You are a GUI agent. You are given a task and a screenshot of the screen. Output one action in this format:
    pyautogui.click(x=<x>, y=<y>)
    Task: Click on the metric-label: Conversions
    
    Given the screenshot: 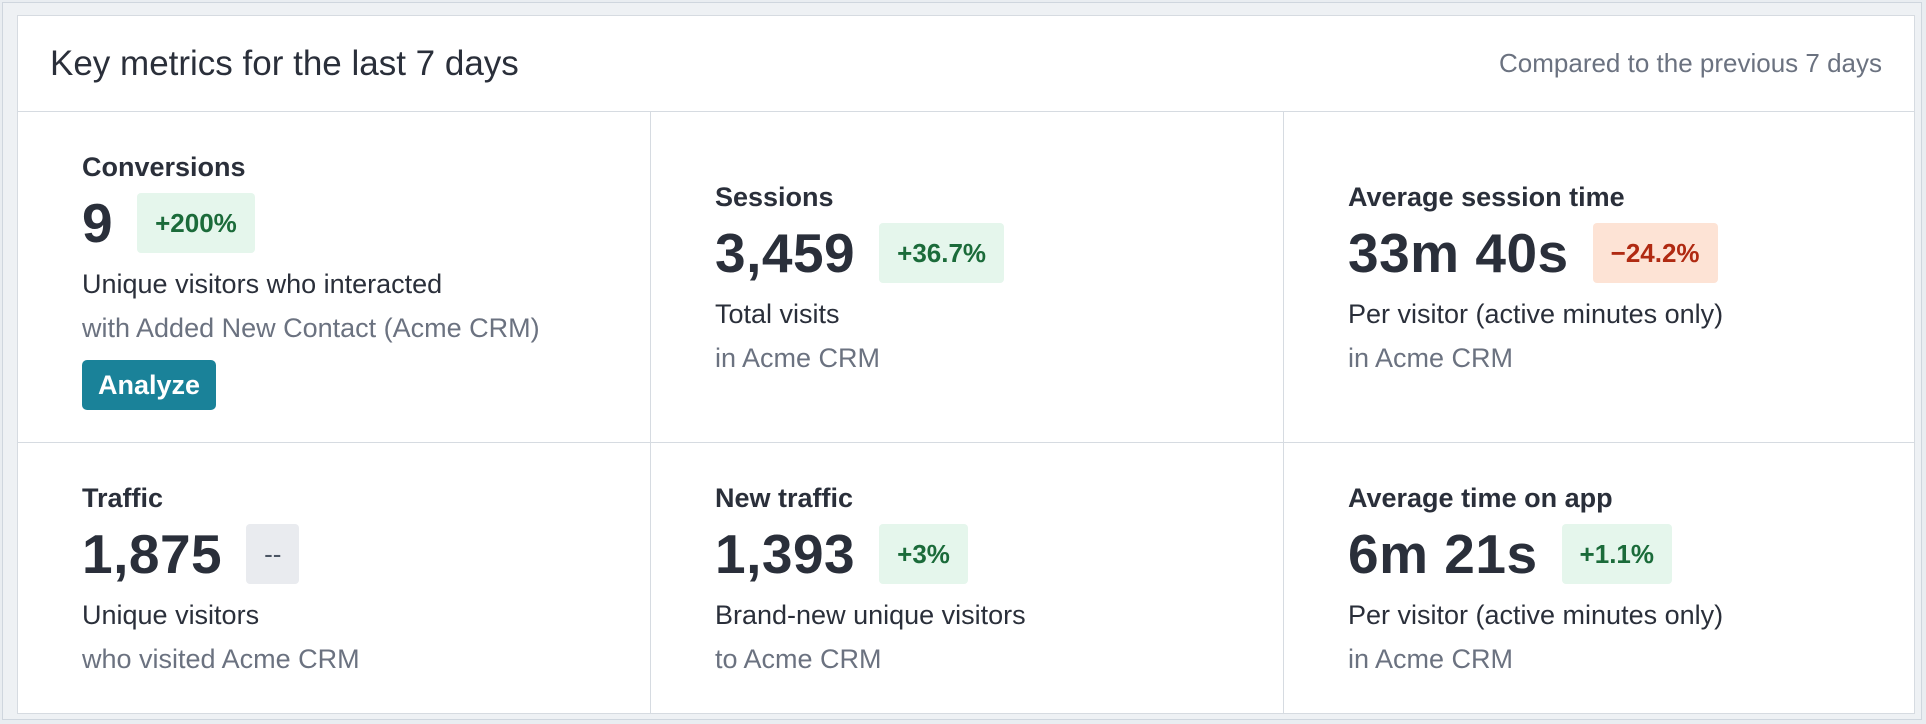 What is the action you would take?
    pyautogui.click(x=164, y=167)
    